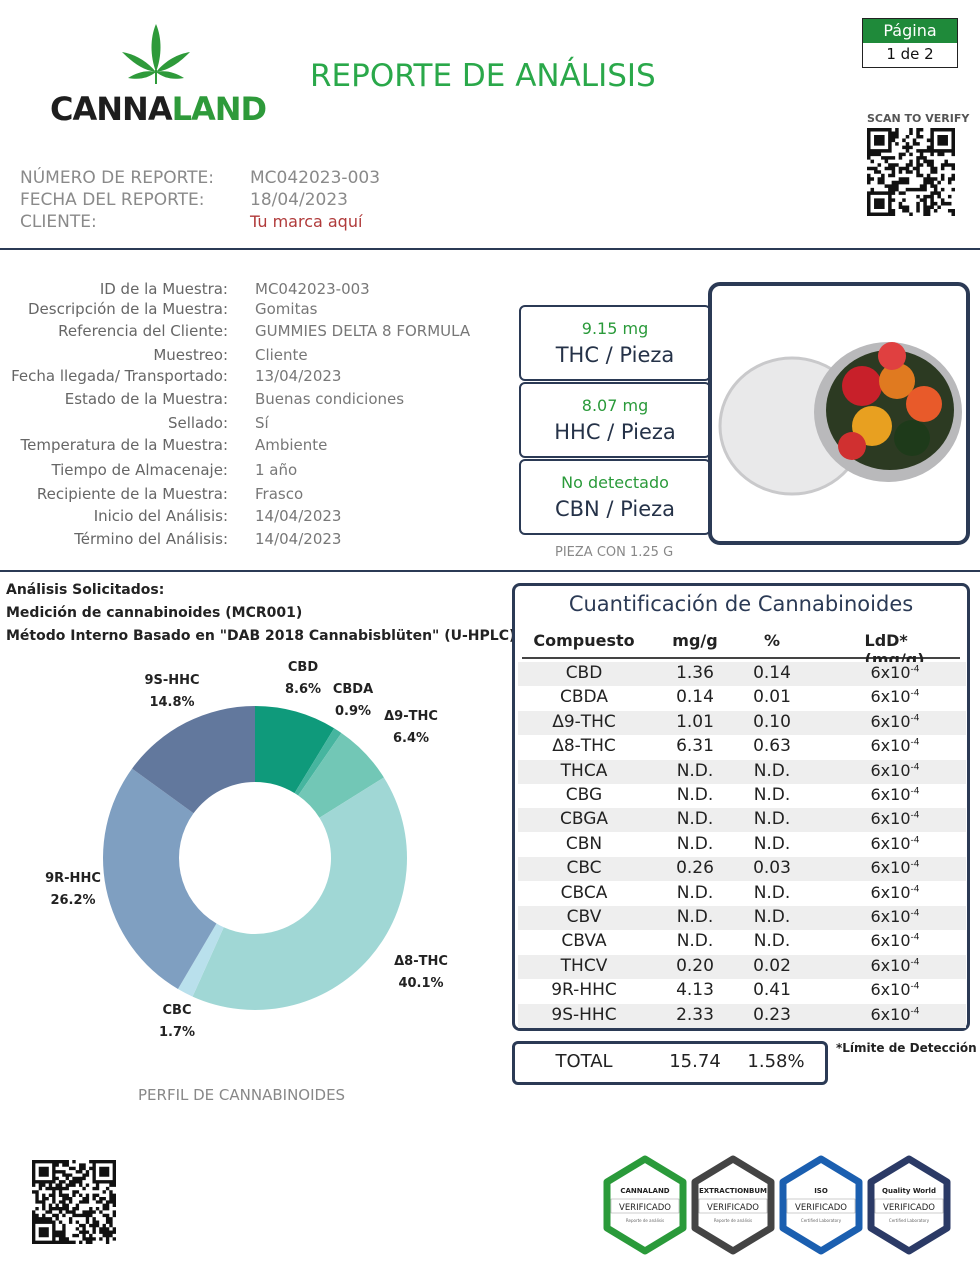 This screenshot has width=980, height=1274. What do you see at coordinates (73, 878) in the screenshot?
I see `slice-label: 9R-HHC` at bounding box center [73, 878].